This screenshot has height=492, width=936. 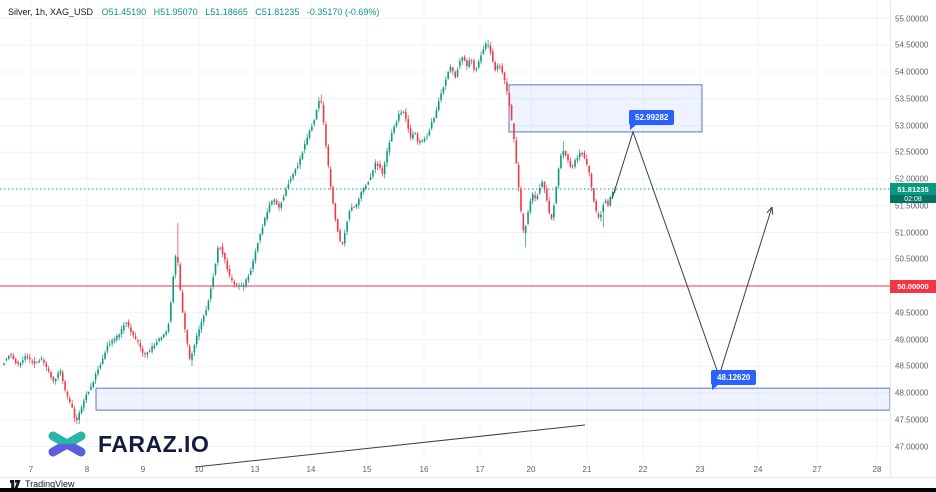 I want to click on time-axis-label: 13, so click(x=255, y=469).